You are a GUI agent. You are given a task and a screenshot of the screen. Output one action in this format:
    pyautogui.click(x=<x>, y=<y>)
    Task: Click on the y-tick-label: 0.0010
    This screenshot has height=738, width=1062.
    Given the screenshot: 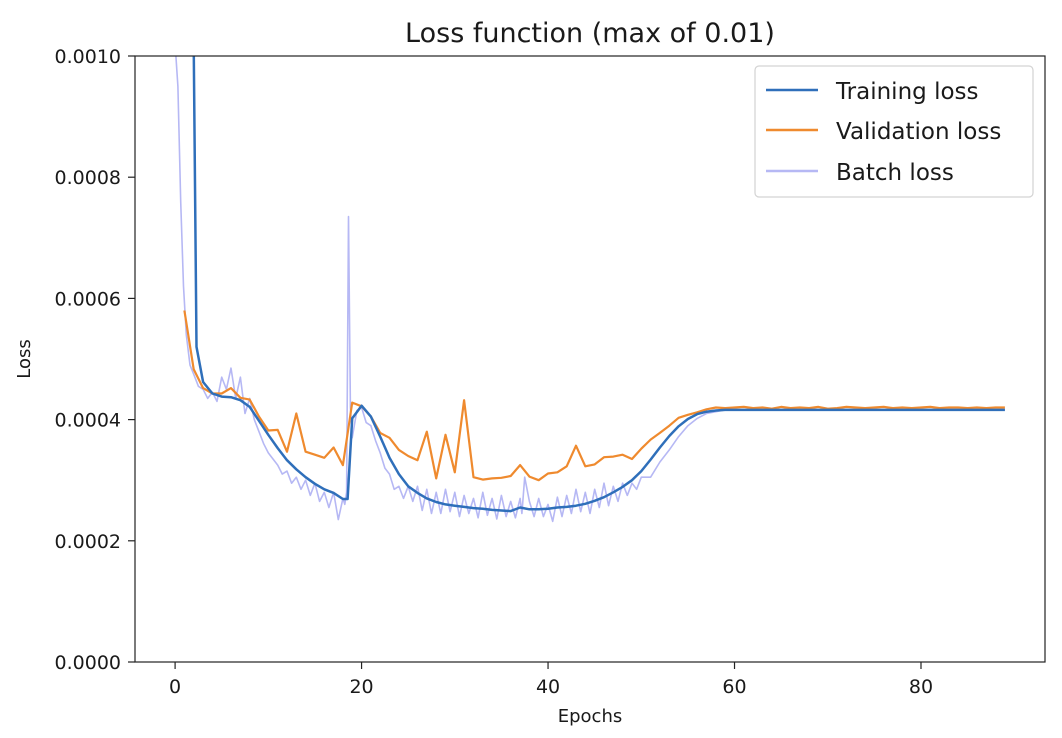 What is the action you would take?
    pyautogui.click(x=88, y=57)
    